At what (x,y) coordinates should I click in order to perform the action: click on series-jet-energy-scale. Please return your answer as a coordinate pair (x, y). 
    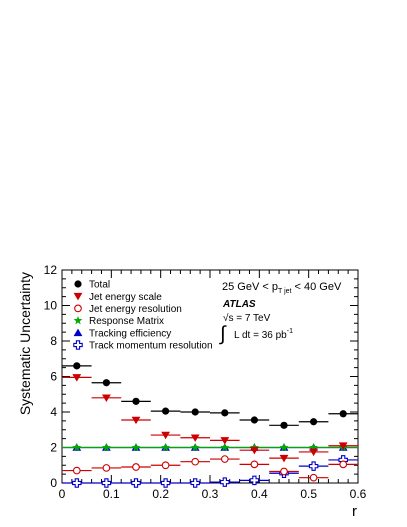
    Looking at the image, I should click on (210, 418).